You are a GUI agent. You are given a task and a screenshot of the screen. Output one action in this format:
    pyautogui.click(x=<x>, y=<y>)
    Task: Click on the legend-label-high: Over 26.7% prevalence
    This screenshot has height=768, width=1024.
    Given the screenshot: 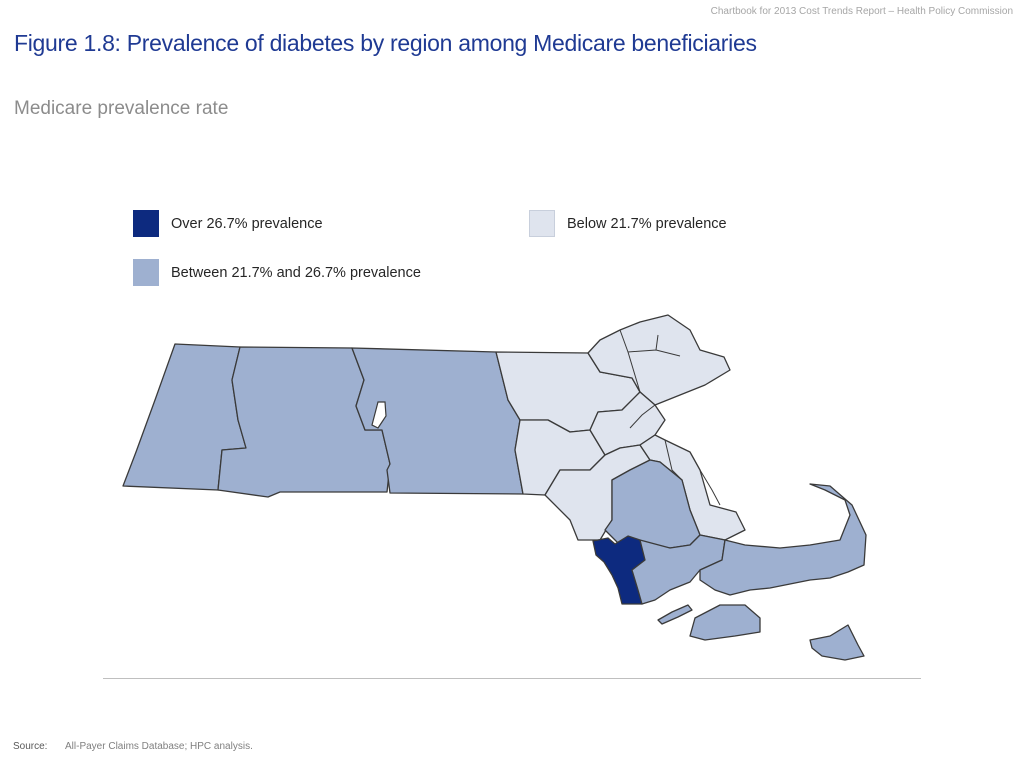 What is the action you would take?
    pyautogui.click(x=247, y=223)
    